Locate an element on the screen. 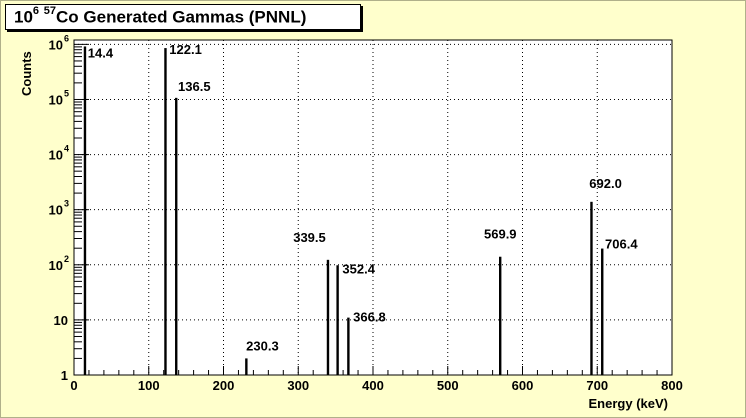 The height and width of the screenshot is (418, 746). peak-label-339.5: 339.5 is located at coordinates (309, 237).